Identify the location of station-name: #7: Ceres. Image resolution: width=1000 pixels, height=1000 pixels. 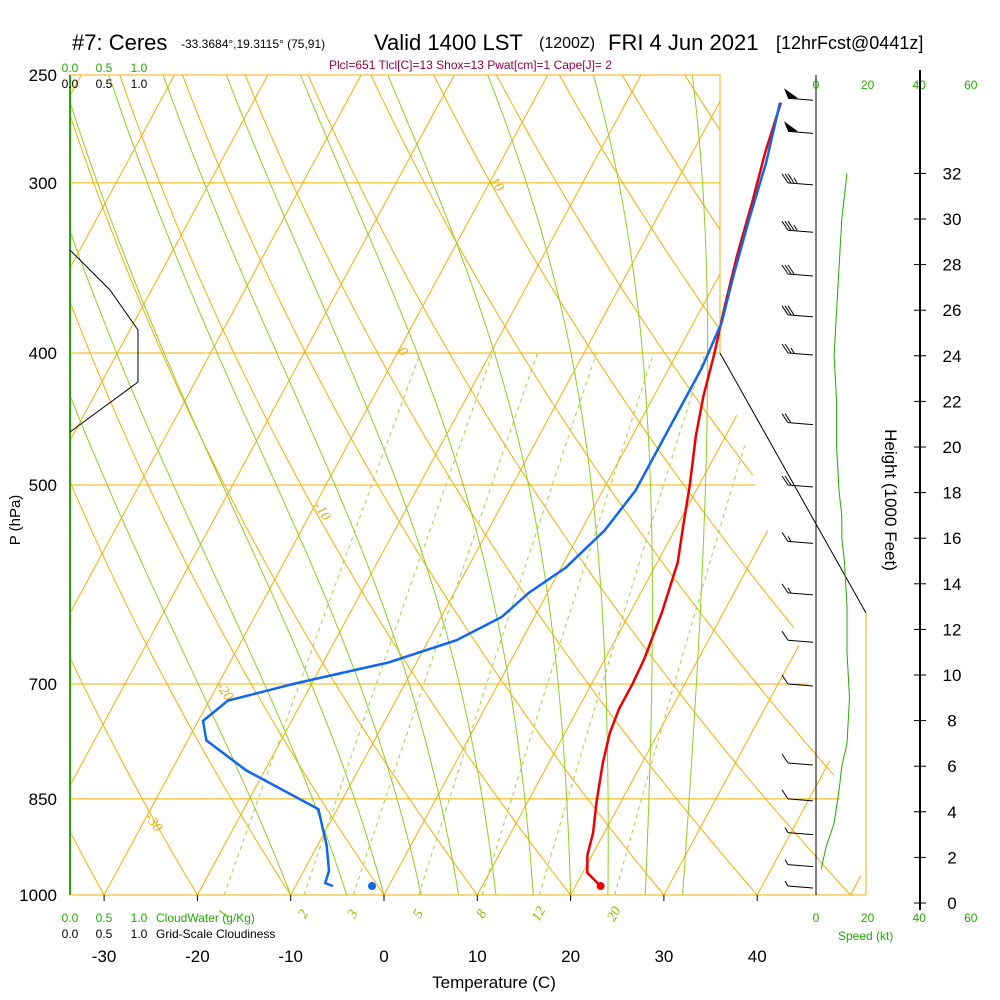
(120, 42).